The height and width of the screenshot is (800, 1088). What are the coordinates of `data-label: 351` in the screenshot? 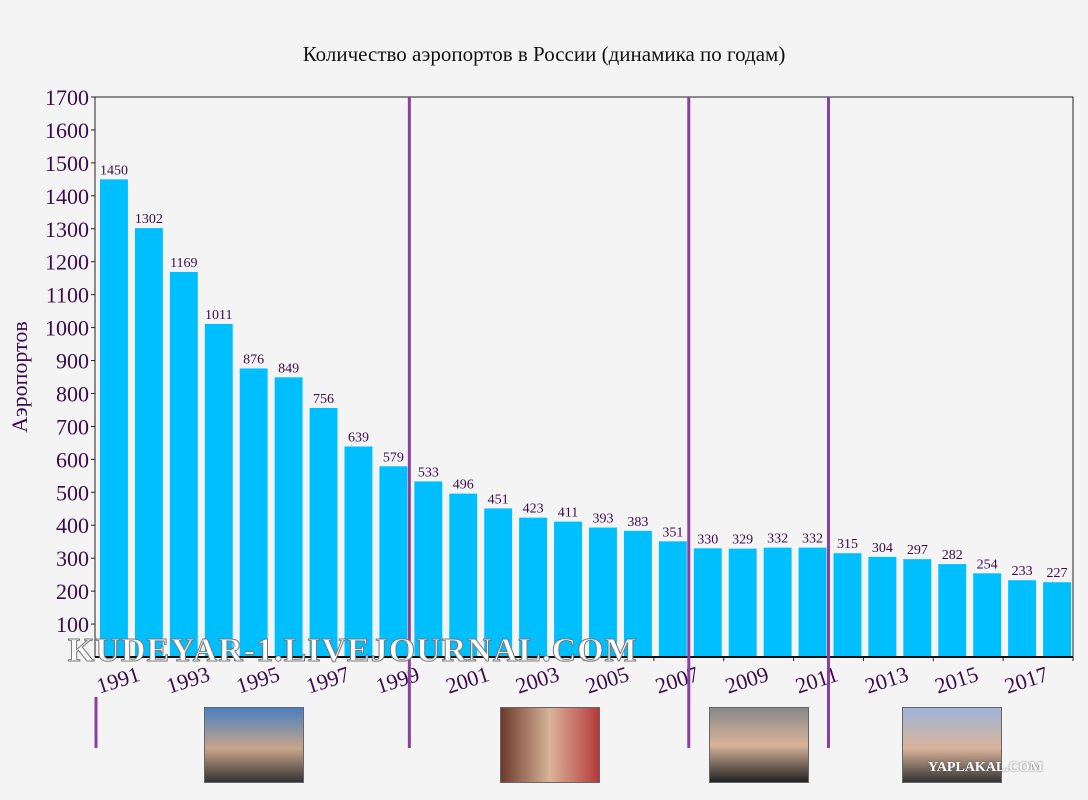 It's located at (672, 532).